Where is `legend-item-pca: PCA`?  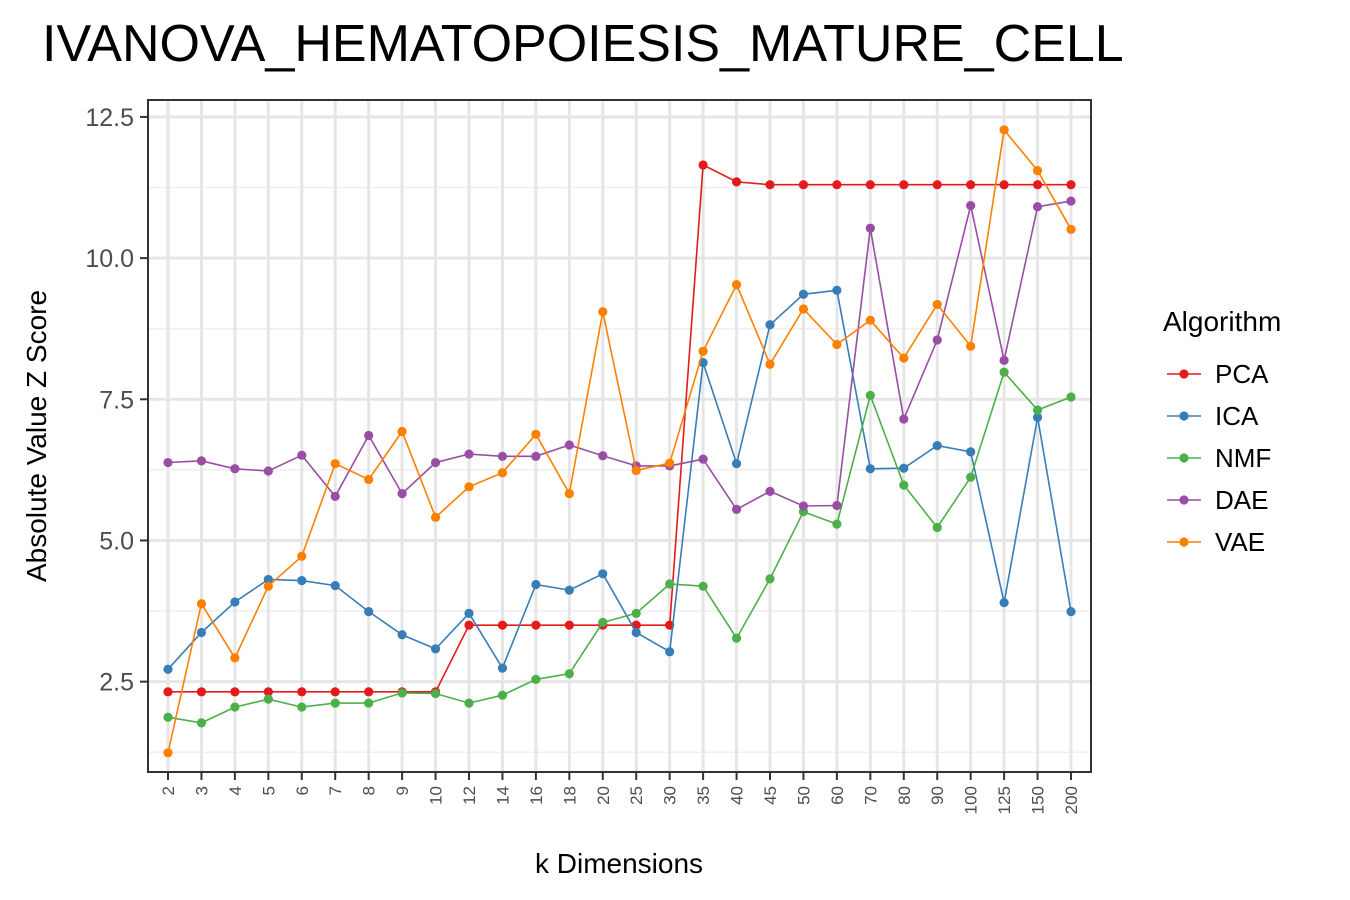
legend-item-pca: PCA is located at coordinates (1248, 374).